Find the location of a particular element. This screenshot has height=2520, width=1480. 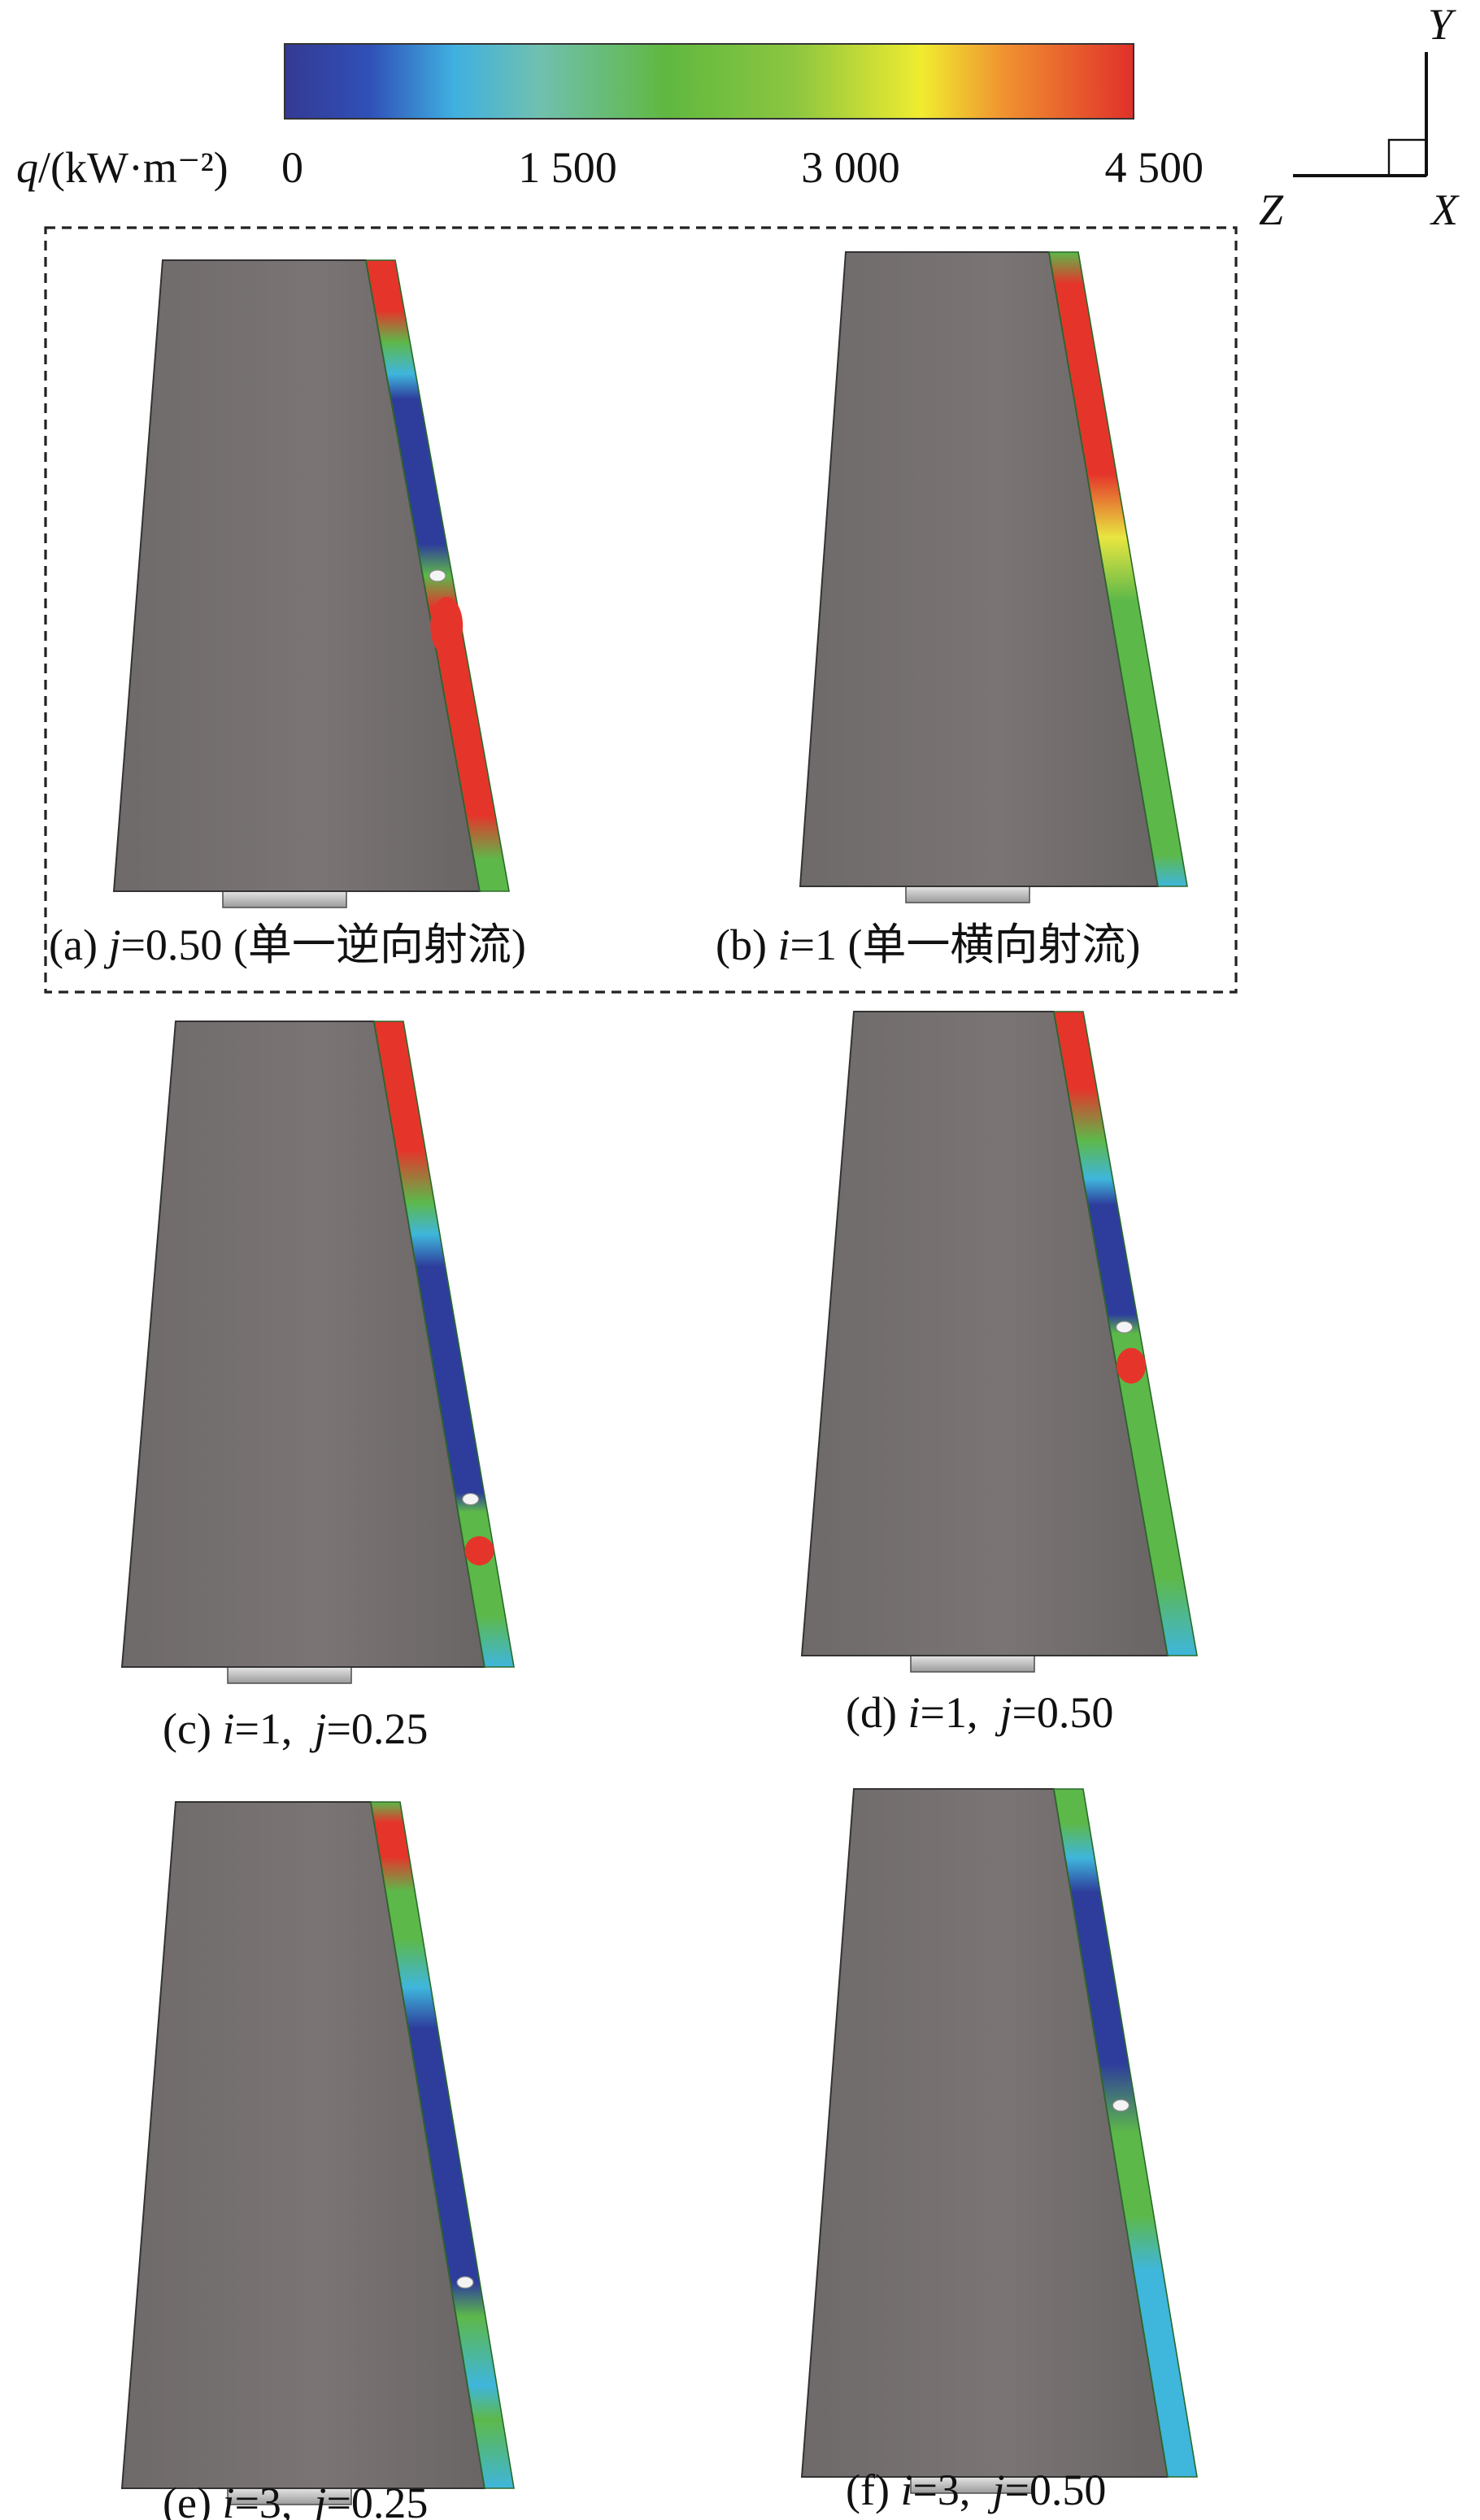

text-part: (f) is located at coordinates (873, 2490).